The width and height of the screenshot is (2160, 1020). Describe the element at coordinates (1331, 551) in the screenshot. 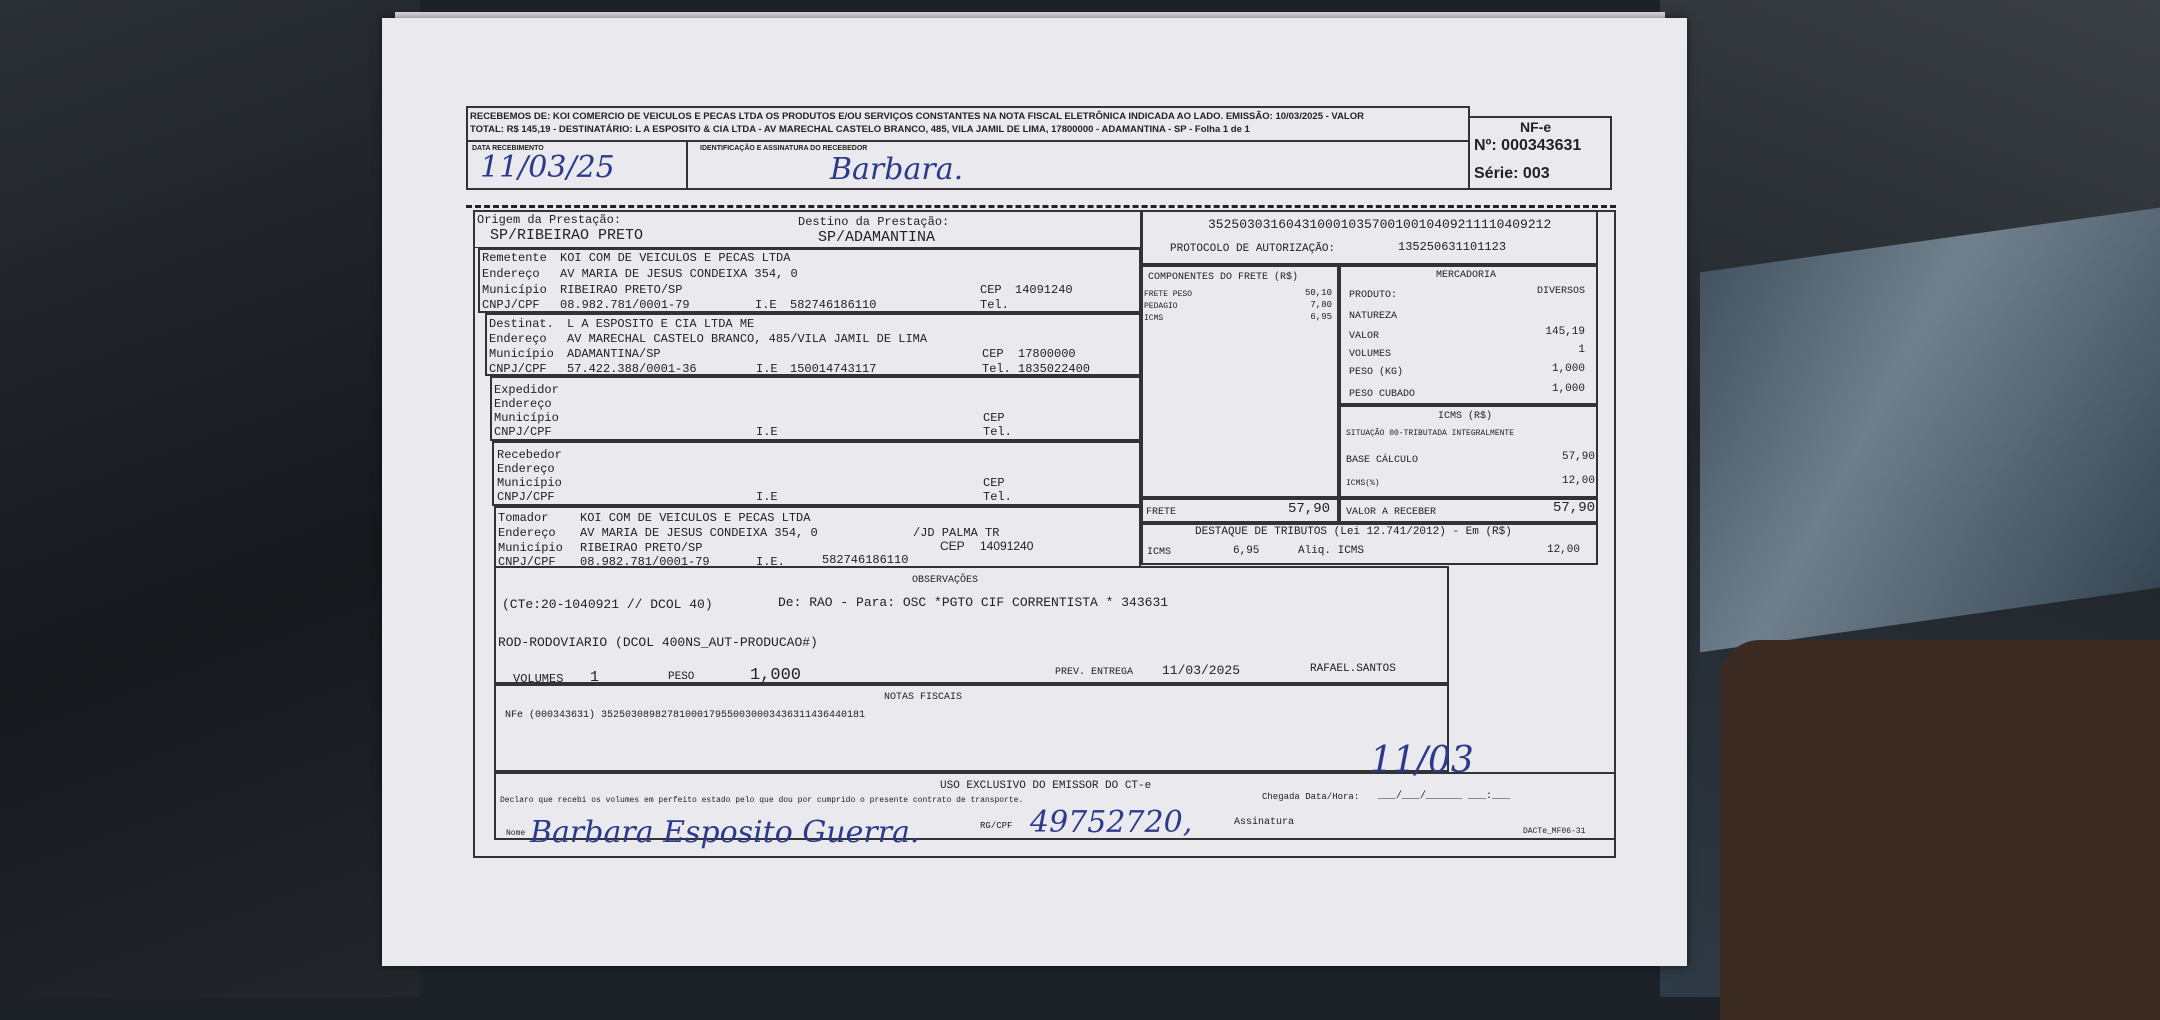

I see `aliq-icms-label: Aliq. ICMS` at that location.